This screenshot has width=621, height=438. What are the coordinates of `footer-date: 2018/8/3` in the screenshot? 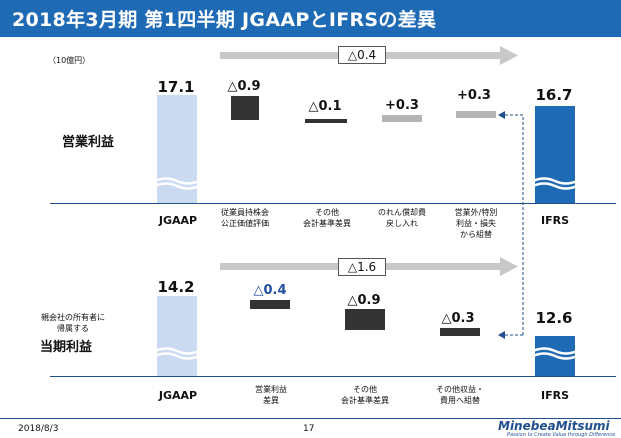 It's located at (38, 429).